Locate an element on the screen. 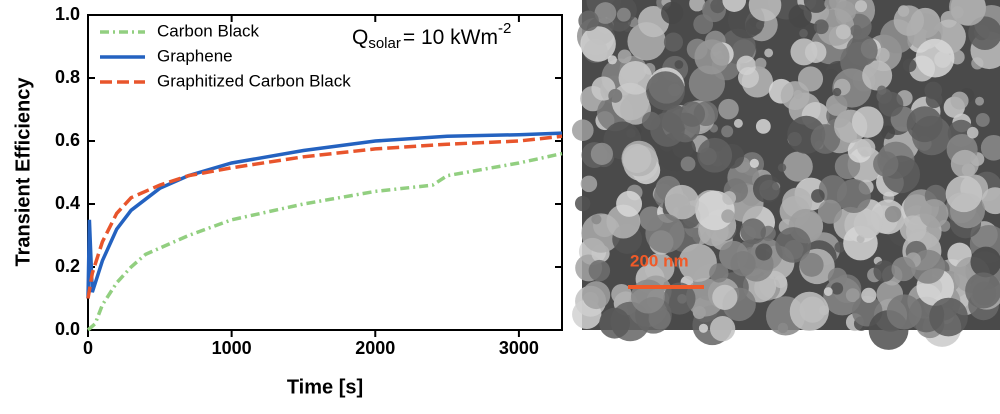 The width and height of the screenshot is (1000, 414). annotation: Qsolar= 10 kWm-2 is located at coordinates (431, 36).